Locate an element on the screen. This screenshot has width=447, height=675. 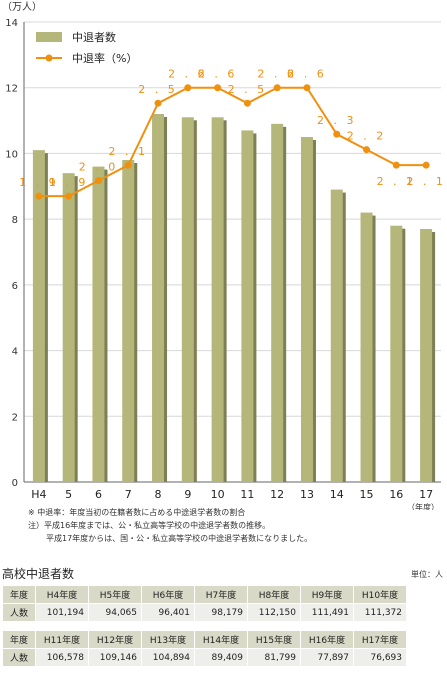
note-scope-until-h16: 注）平成16年度までは、公・私立高等学校の中途退学者数の推移。 is located at coordinates (149, 525).